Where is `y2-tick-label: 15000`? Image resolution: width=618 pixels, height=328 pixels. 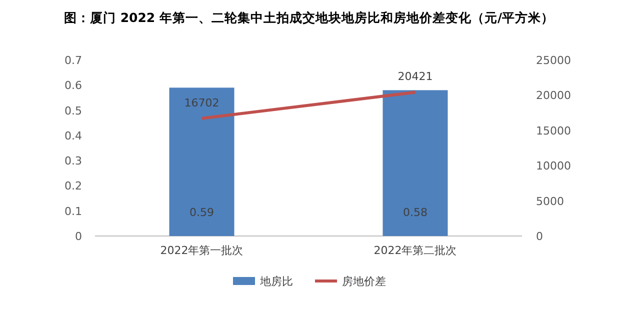 y2-tick-label: 15000 is located at coordinates (553, 131).